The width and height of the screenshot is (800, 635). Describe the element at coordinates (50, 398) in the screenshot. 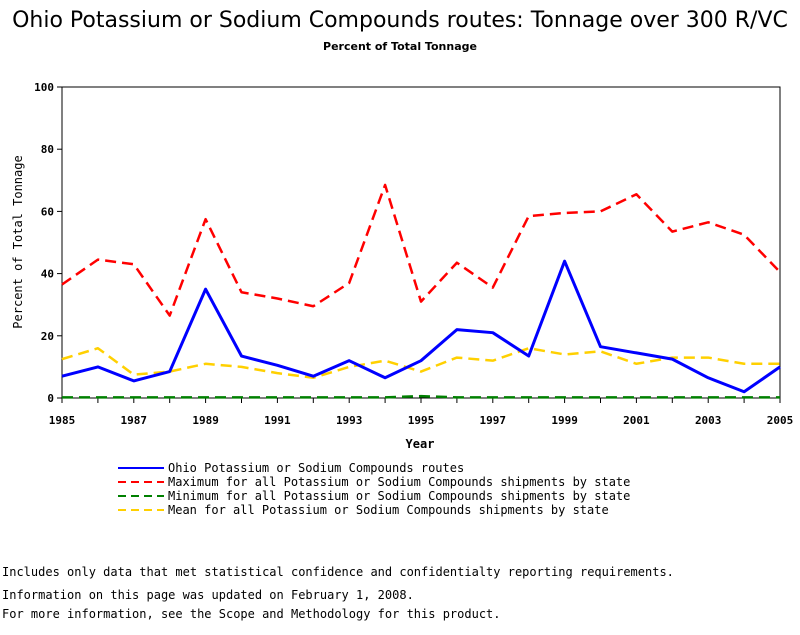

I see `y-tick-label: 0` at that location.